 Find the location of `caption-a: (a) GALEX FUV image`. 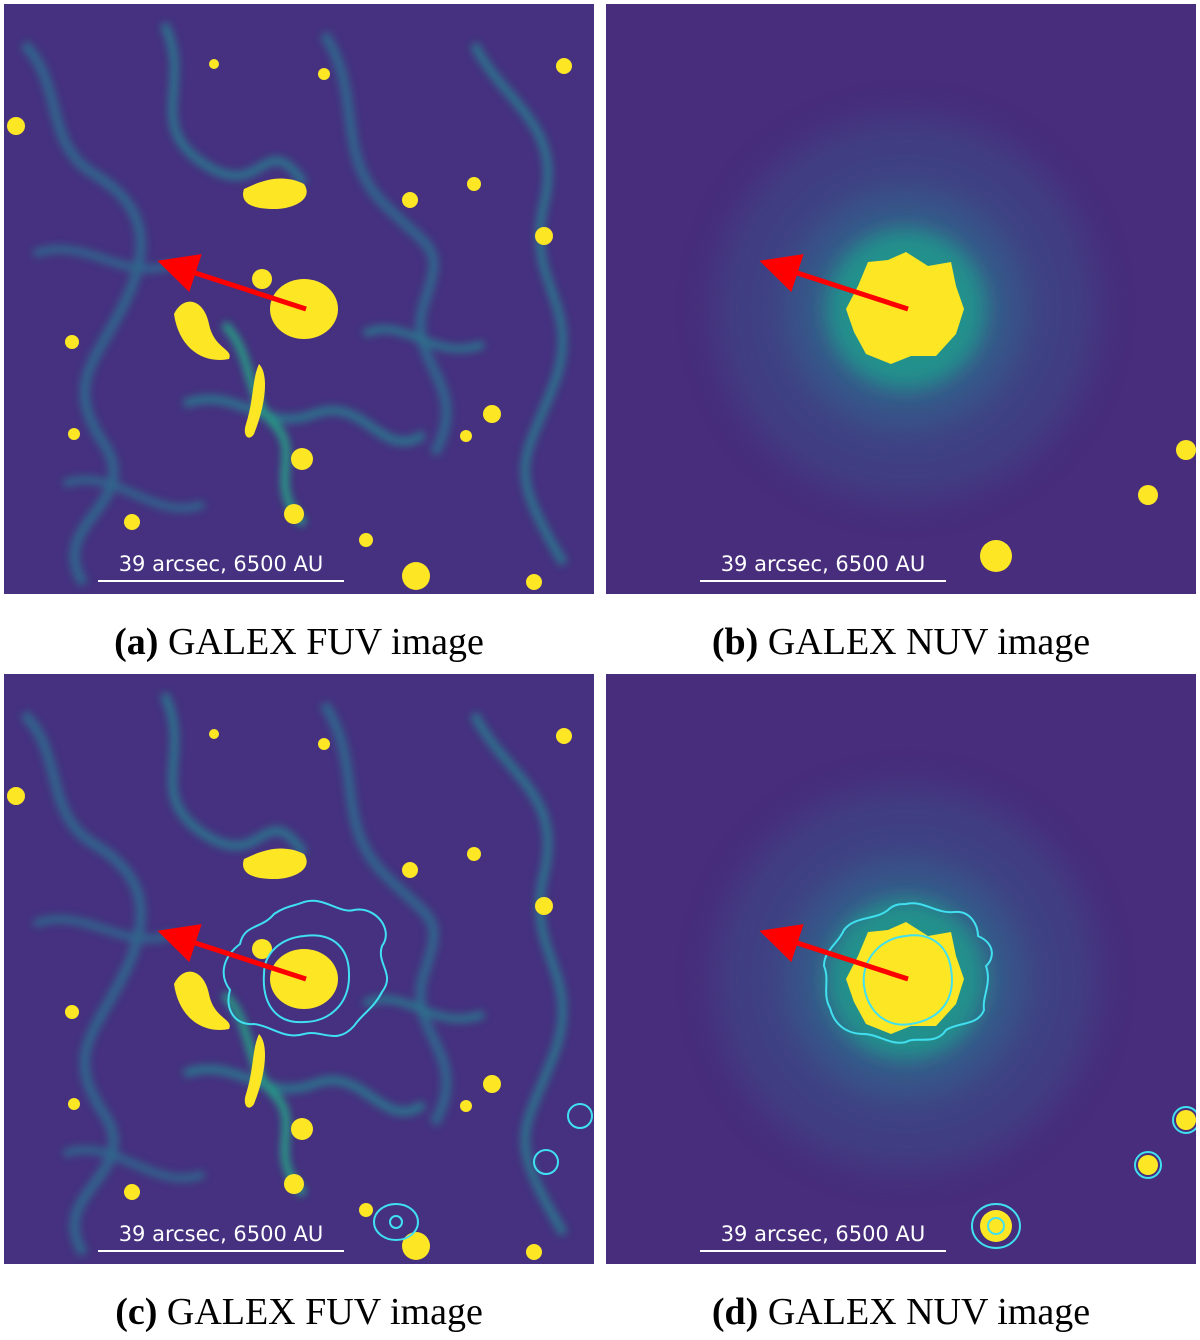

caption-a: (a) GALEX FUV image is located at coordinates (299, 642).